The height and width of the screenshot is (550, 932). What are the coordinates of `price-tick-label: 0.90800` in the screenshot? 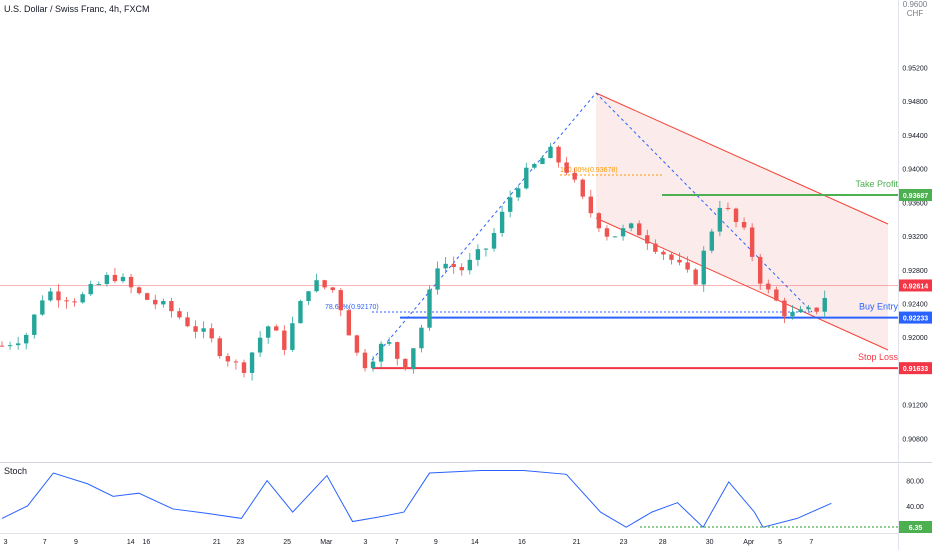 It's located at (914, 439).